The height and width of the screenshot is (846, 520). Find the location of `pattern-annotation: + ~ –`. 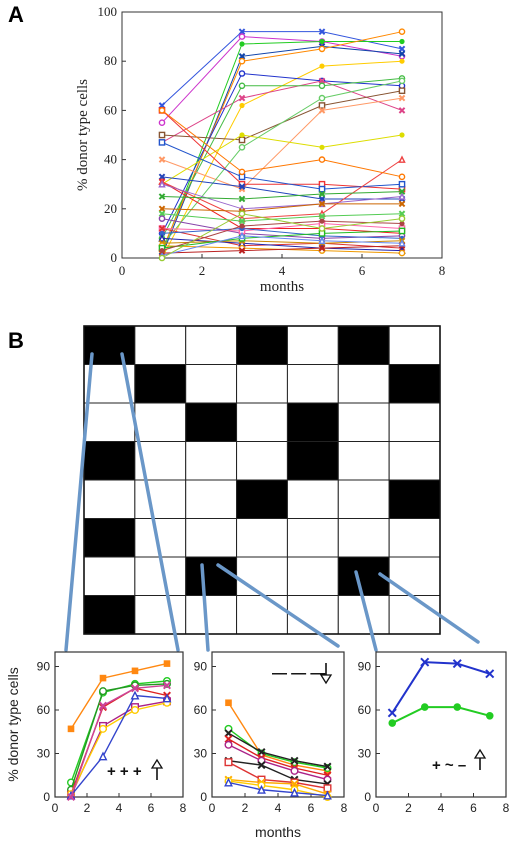

pattern-annotation: + ~ – is located at coordinates (449, 765).